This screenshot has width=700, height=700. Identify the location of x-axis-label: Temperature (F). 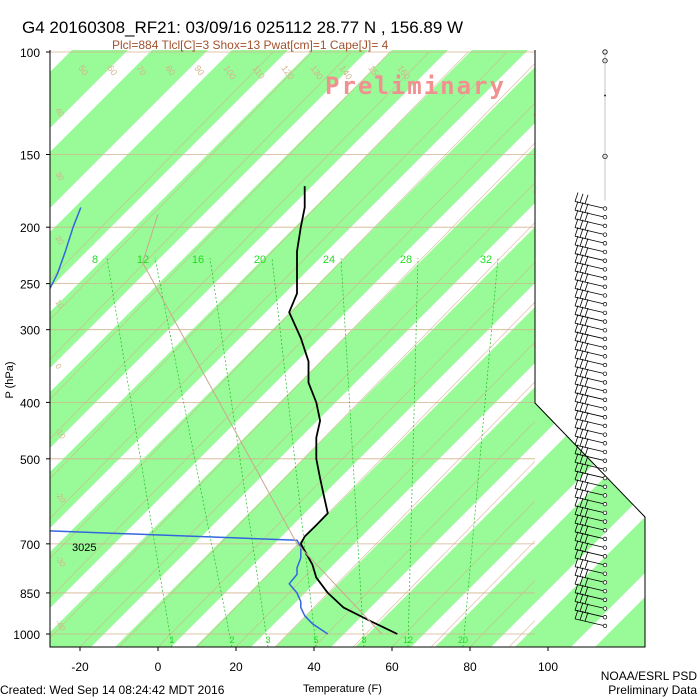
(342, 689).